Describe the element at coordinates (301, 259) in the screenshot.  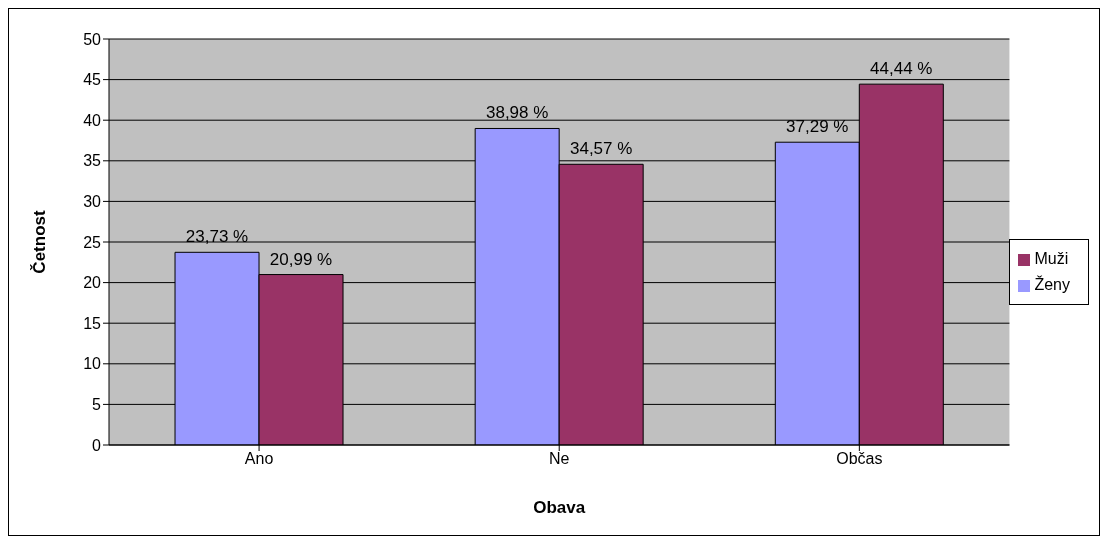
I see `data-label: 20,99 %` at that location.